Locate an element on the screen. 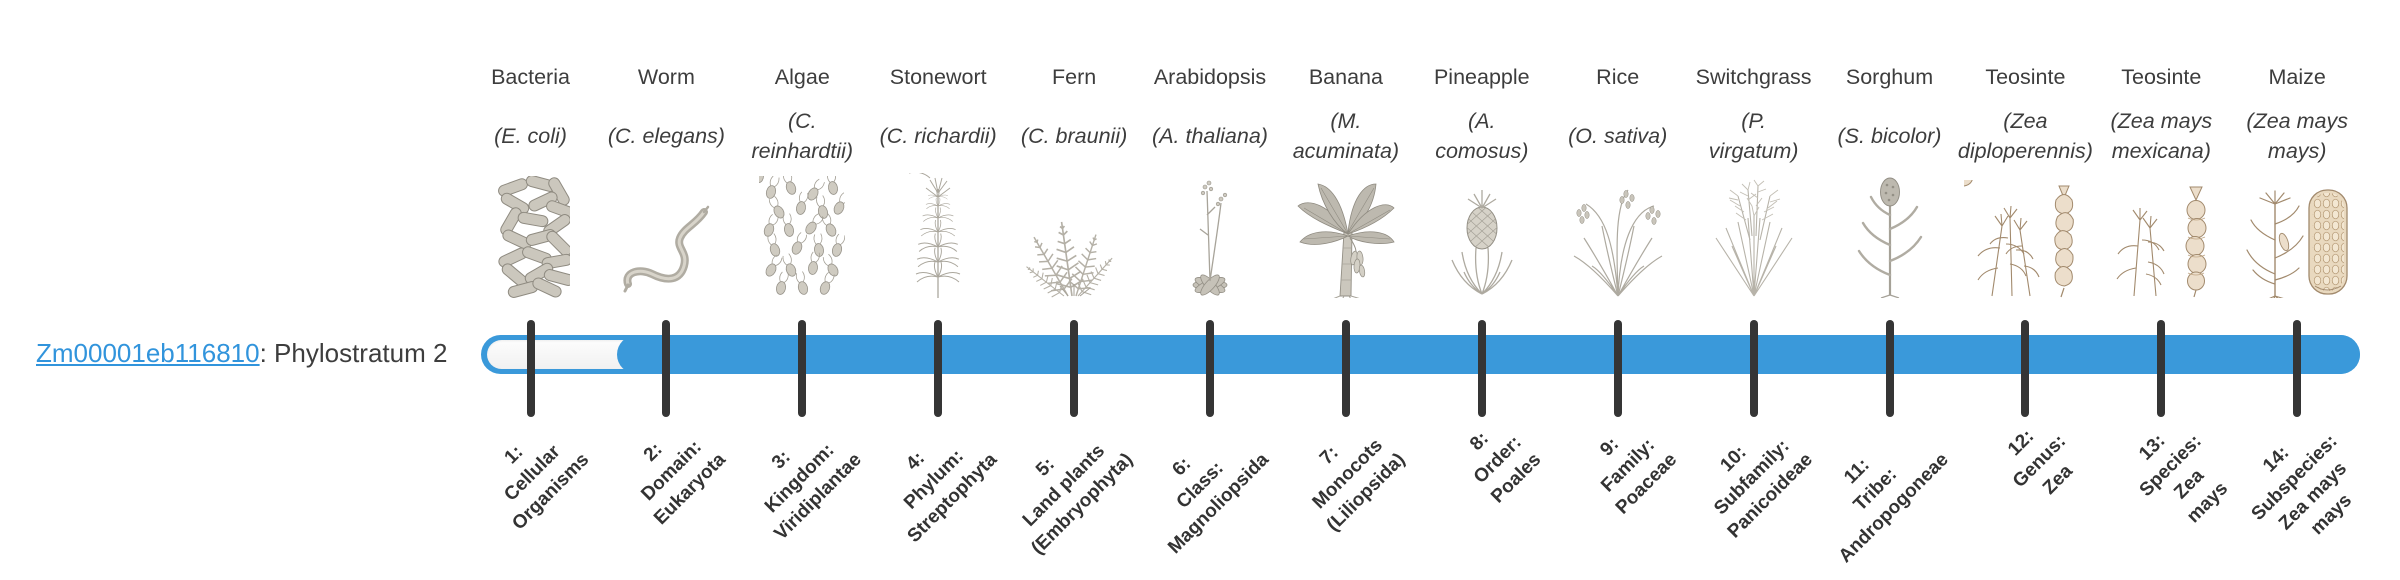 Image resolution: width=2400 pixels, height=580 pixels. organism-name: Bacteria is located at coordinates (530, 77).